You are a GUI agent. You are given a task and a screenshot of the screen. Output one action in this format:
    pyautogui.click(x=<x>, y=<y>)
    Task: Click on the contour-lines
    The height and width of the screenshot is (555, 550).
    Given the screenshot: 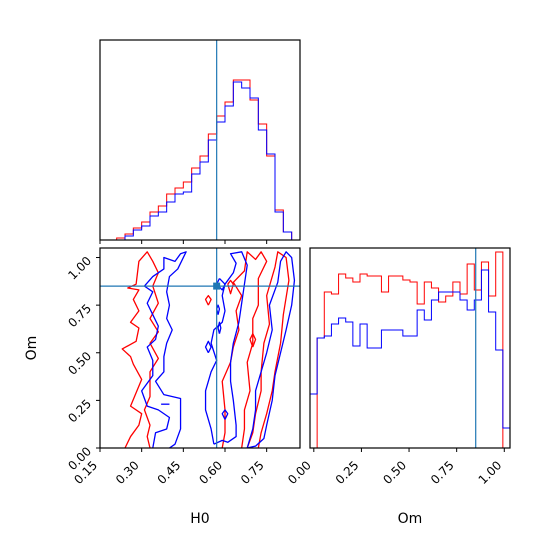 What is the action you would take?
    pyautogui.click(x=200, y=348)
    